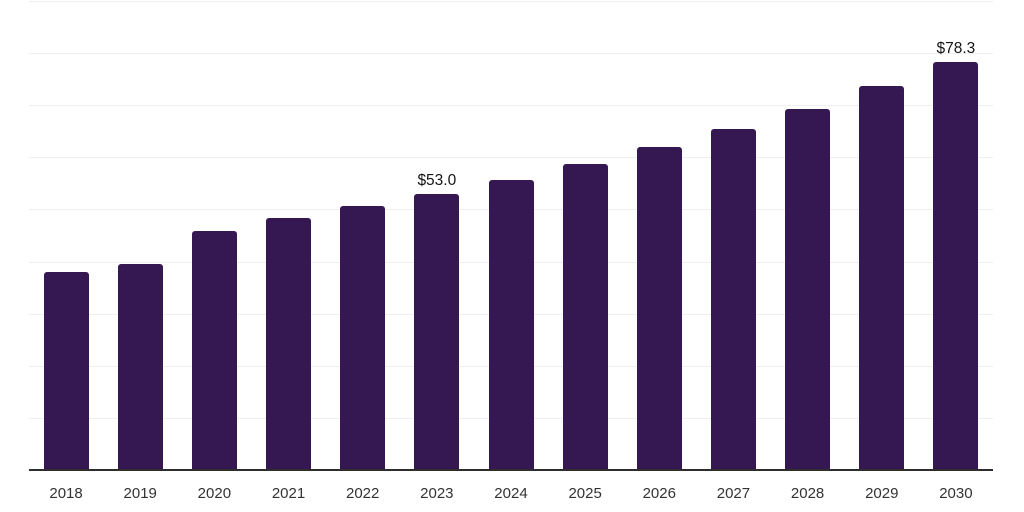 This screenshot has height=512, width=1024. Describe the element at coordinates (437, 493) in the screenshot. I see `x-tick-label-2023: 2023` at that location.